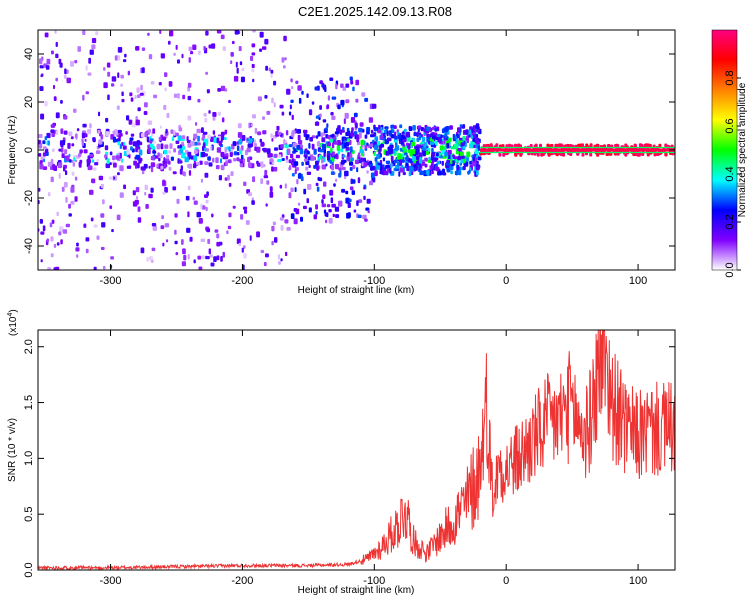 The width and height of the screenshot is (750, 600). What do you see at coordinates (724, 150) in the screenshot?
I see `colorbar-gradient` at bounding box center [724, 150].